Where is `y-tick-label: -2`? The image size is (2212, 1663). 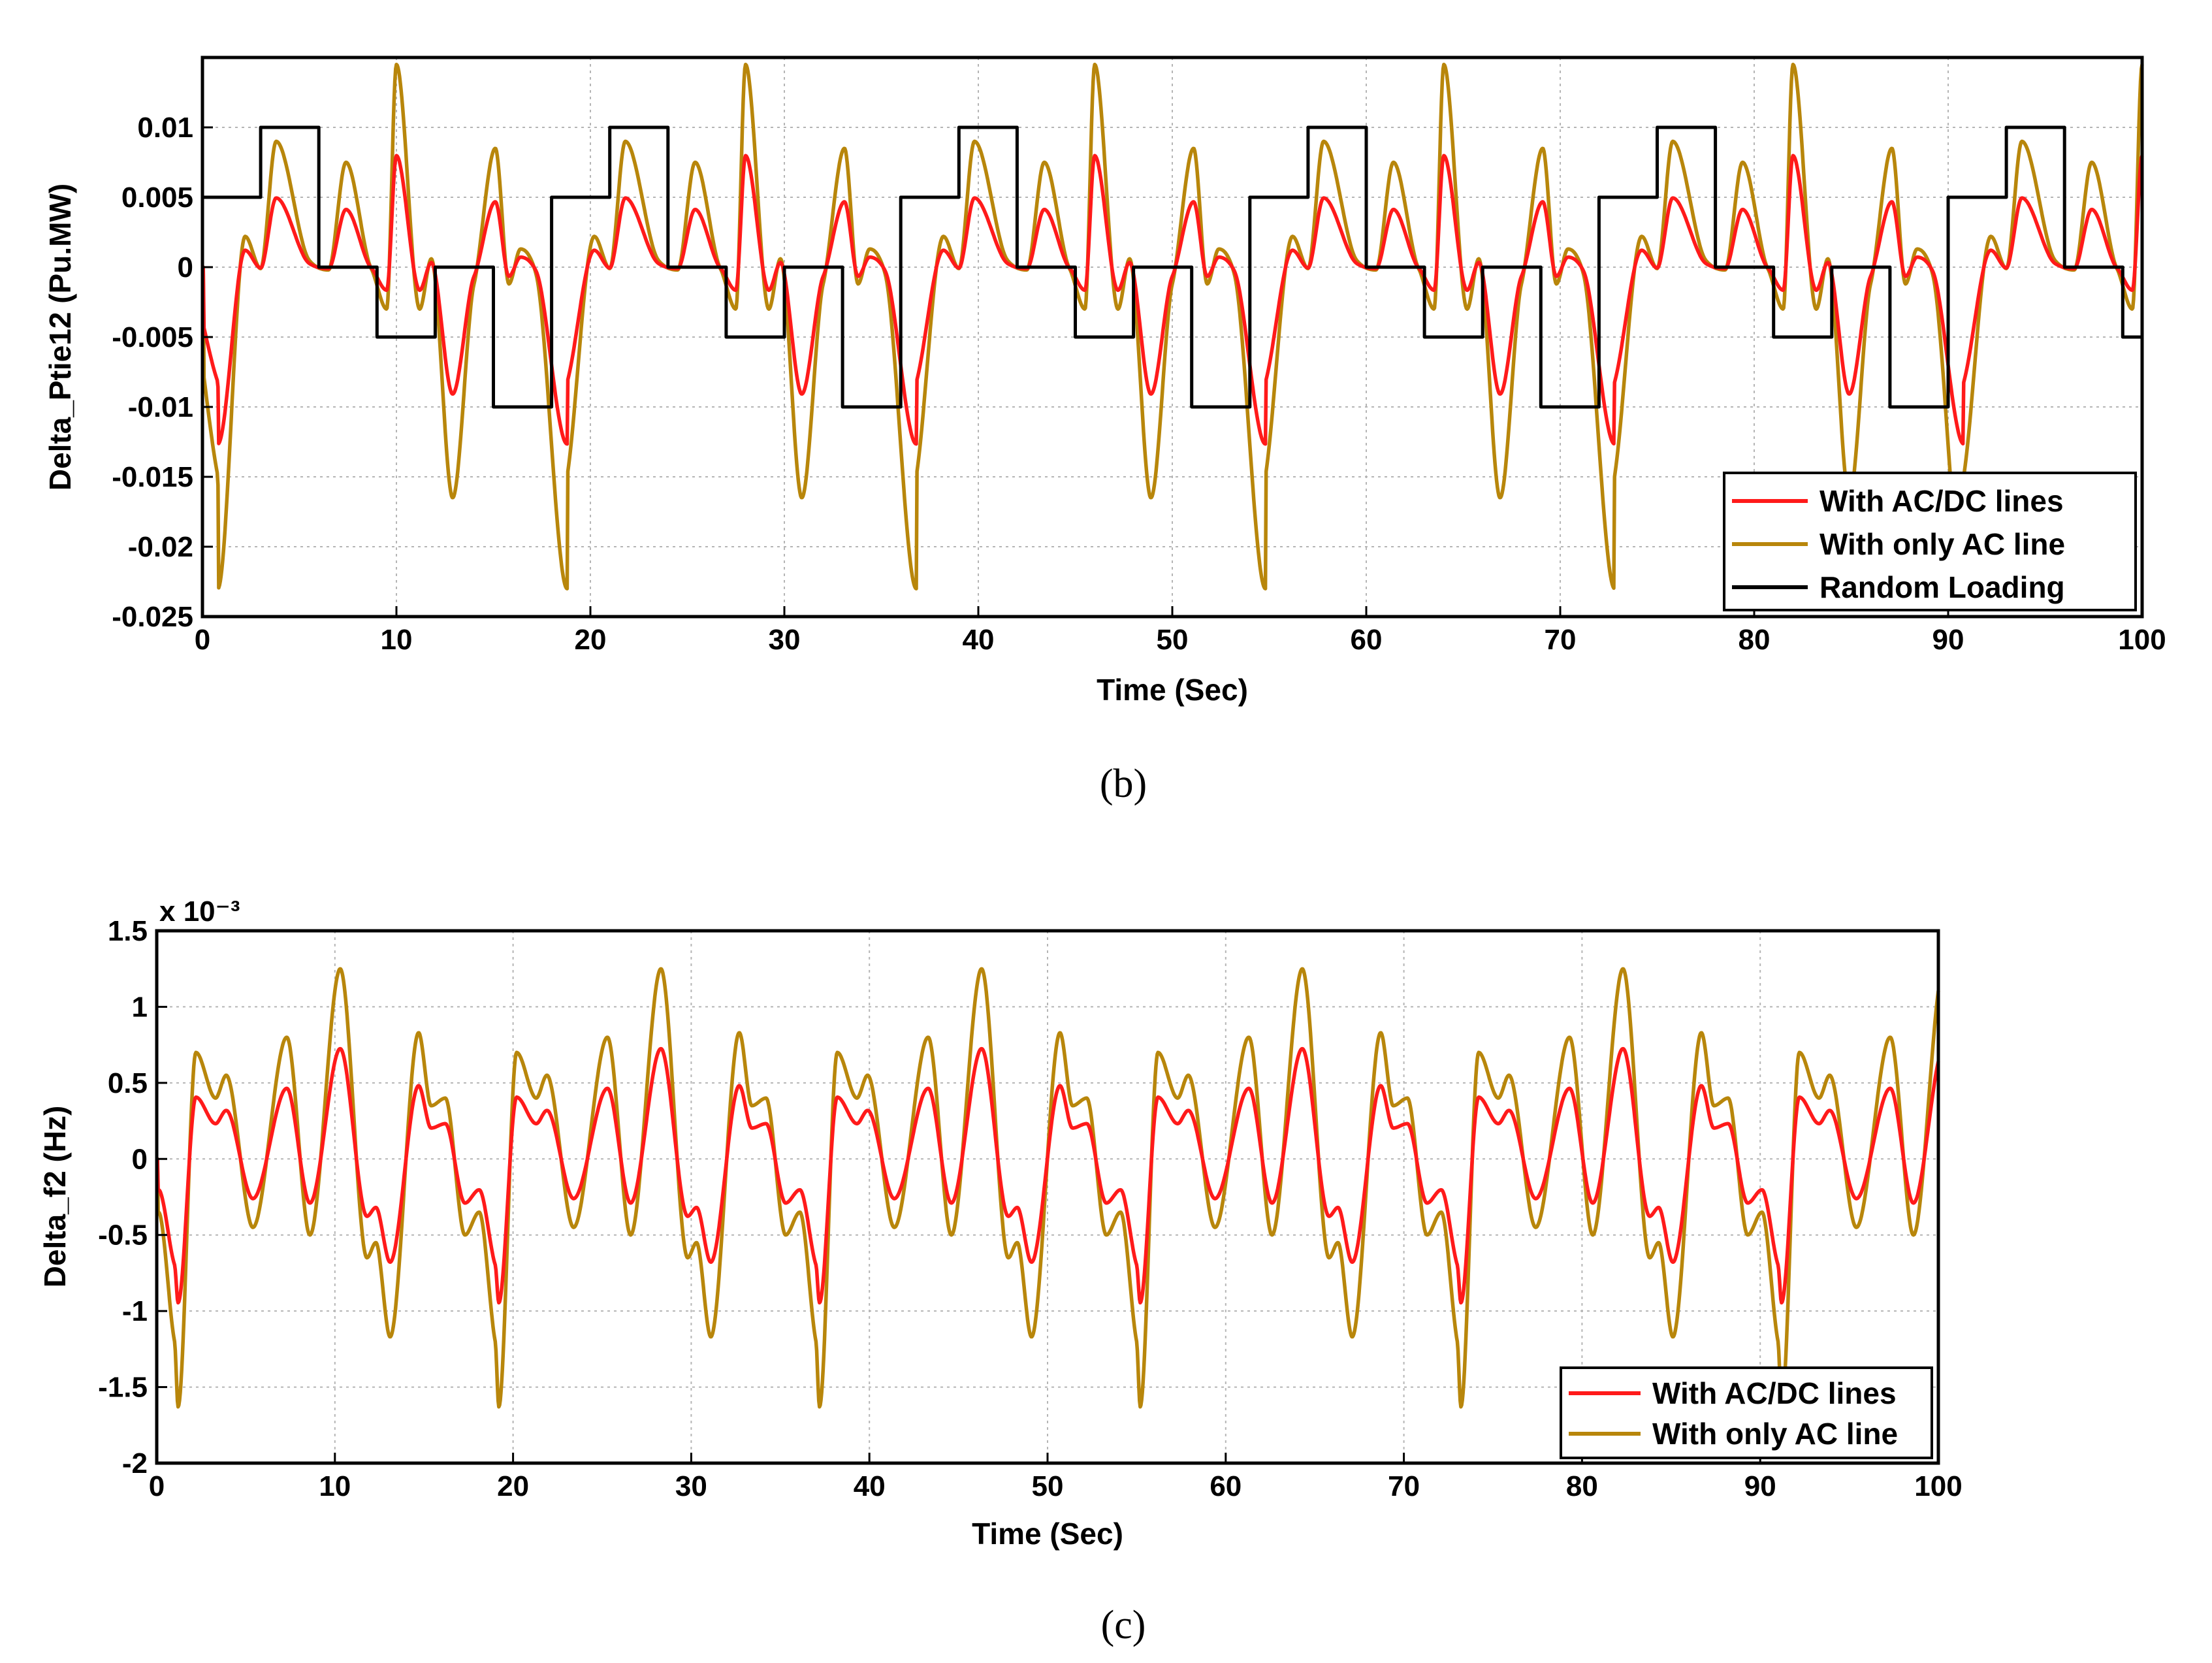 y-tick-label: -2 is located at coordinates (135, 1463).